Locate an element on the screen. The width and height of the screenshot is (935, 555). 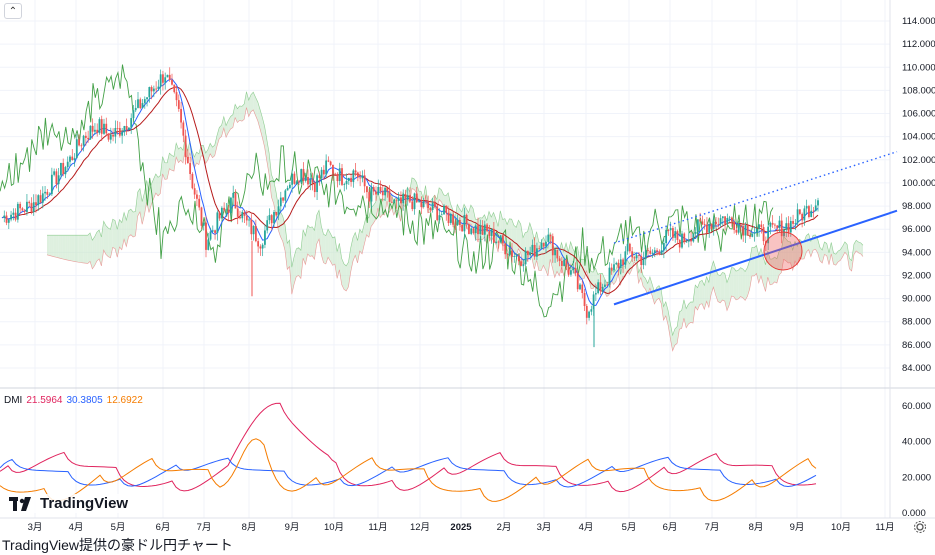
tradingview-logo: TradingView is located at coordinates (69, 503).